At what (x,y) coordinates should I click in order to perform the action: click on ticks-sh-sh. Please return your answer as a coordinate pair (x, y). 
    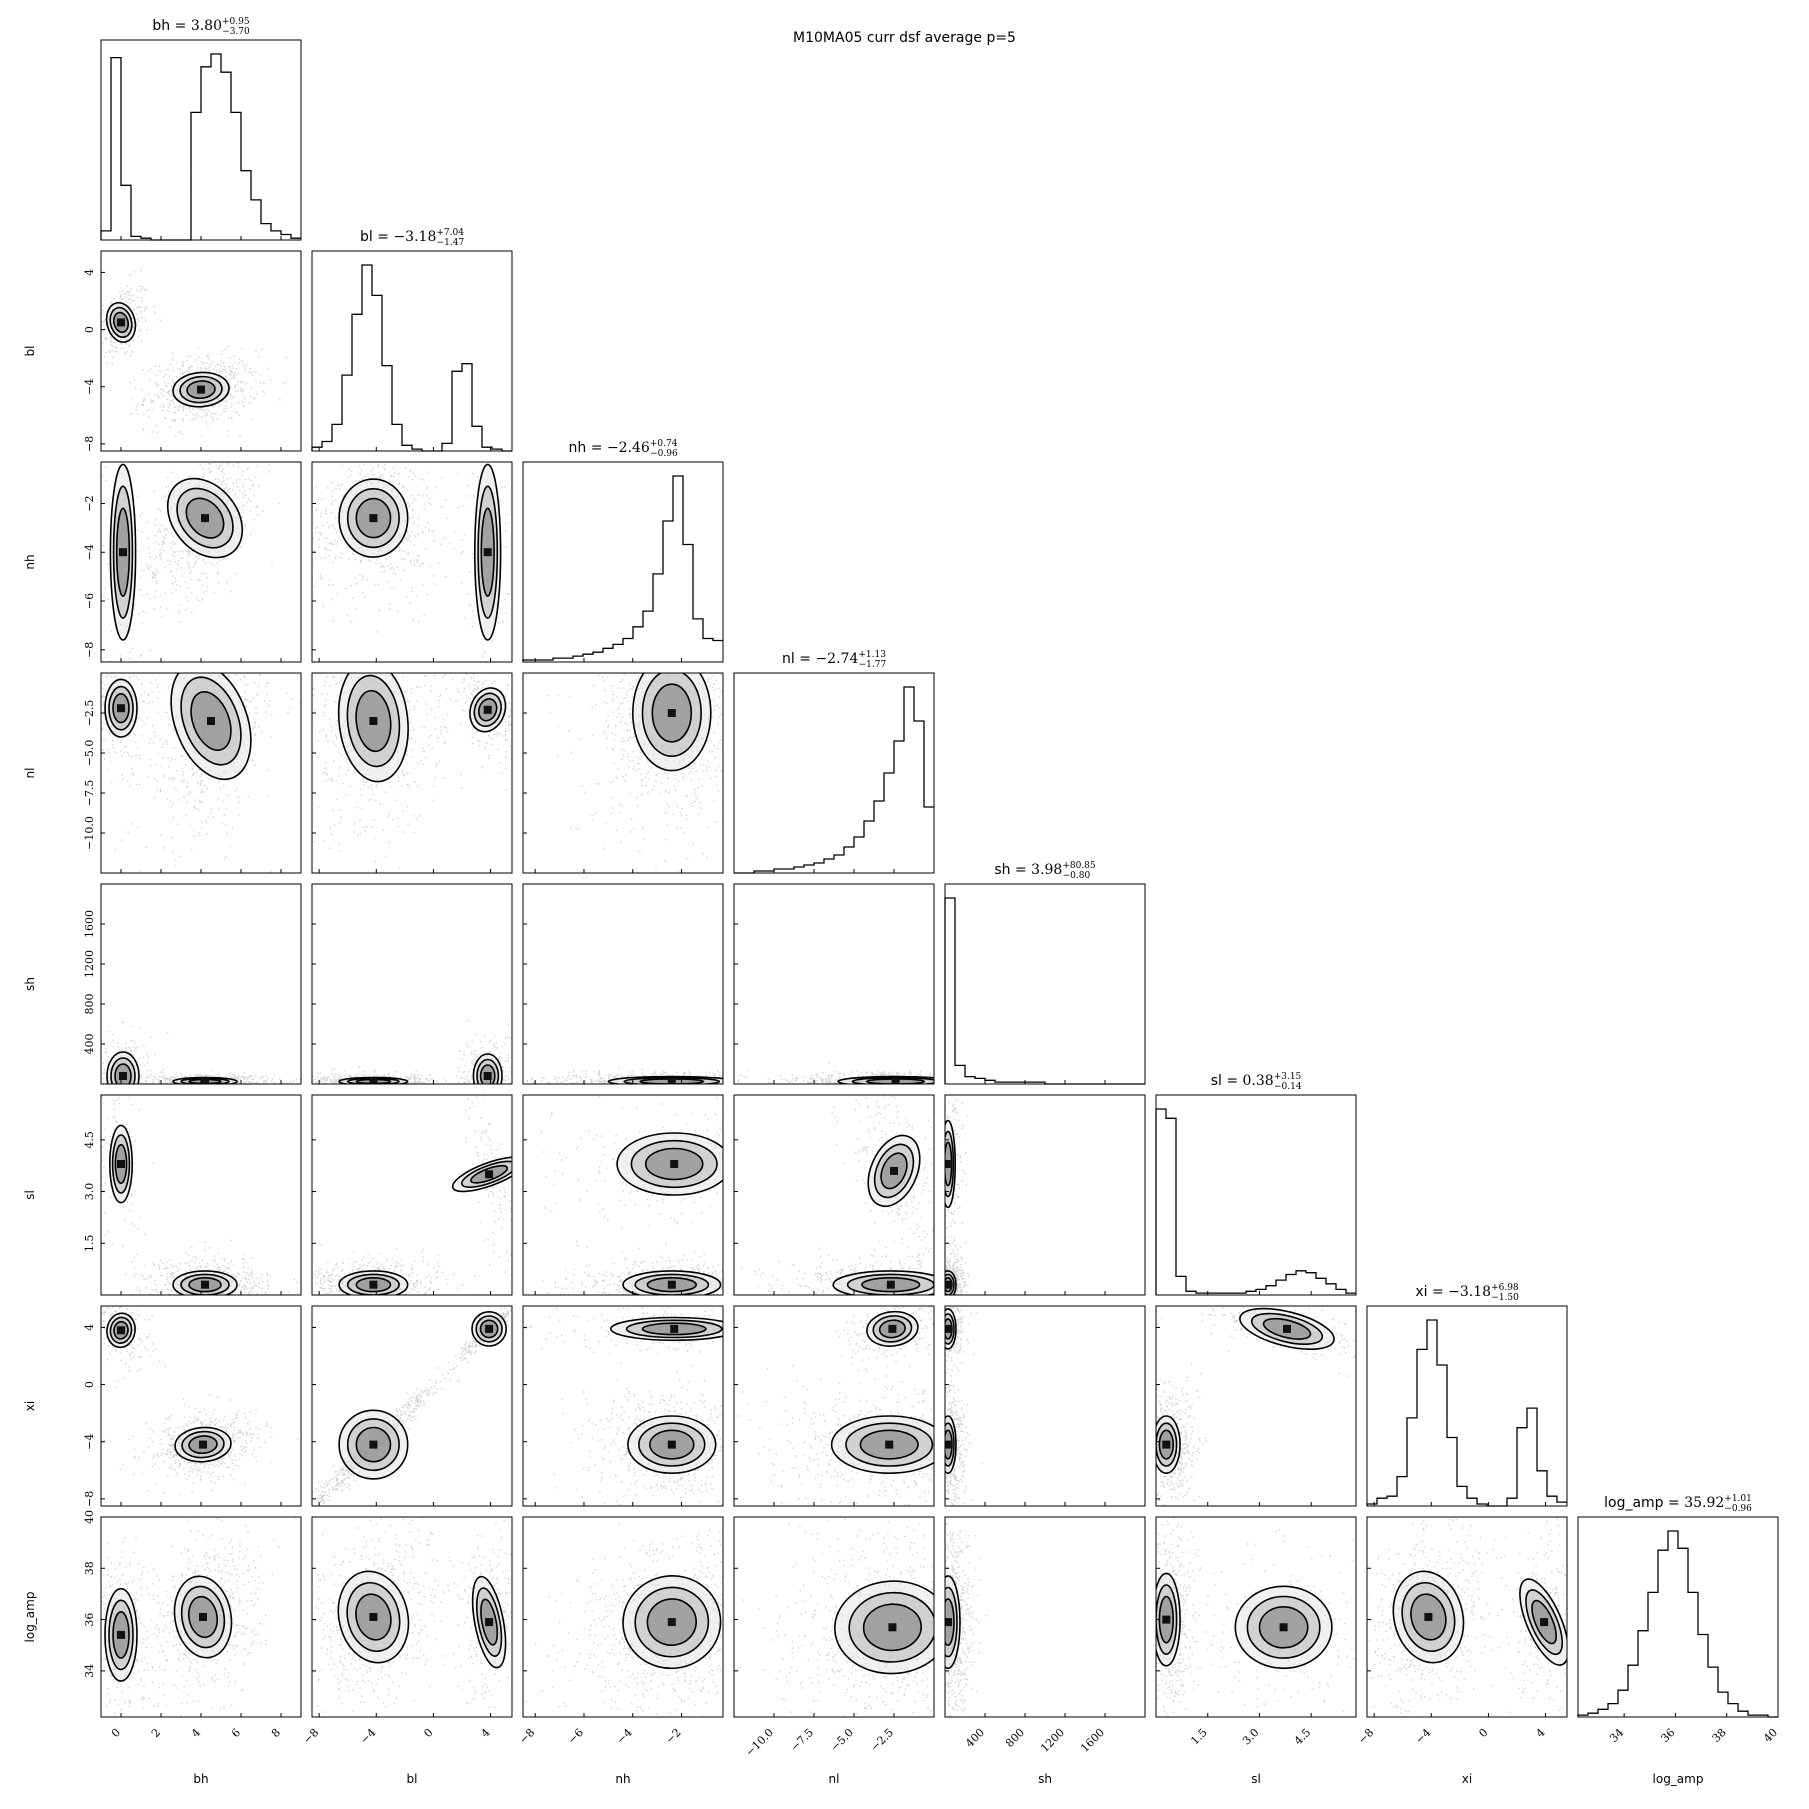
    Looking at the image, I should click on (1045, 1082).